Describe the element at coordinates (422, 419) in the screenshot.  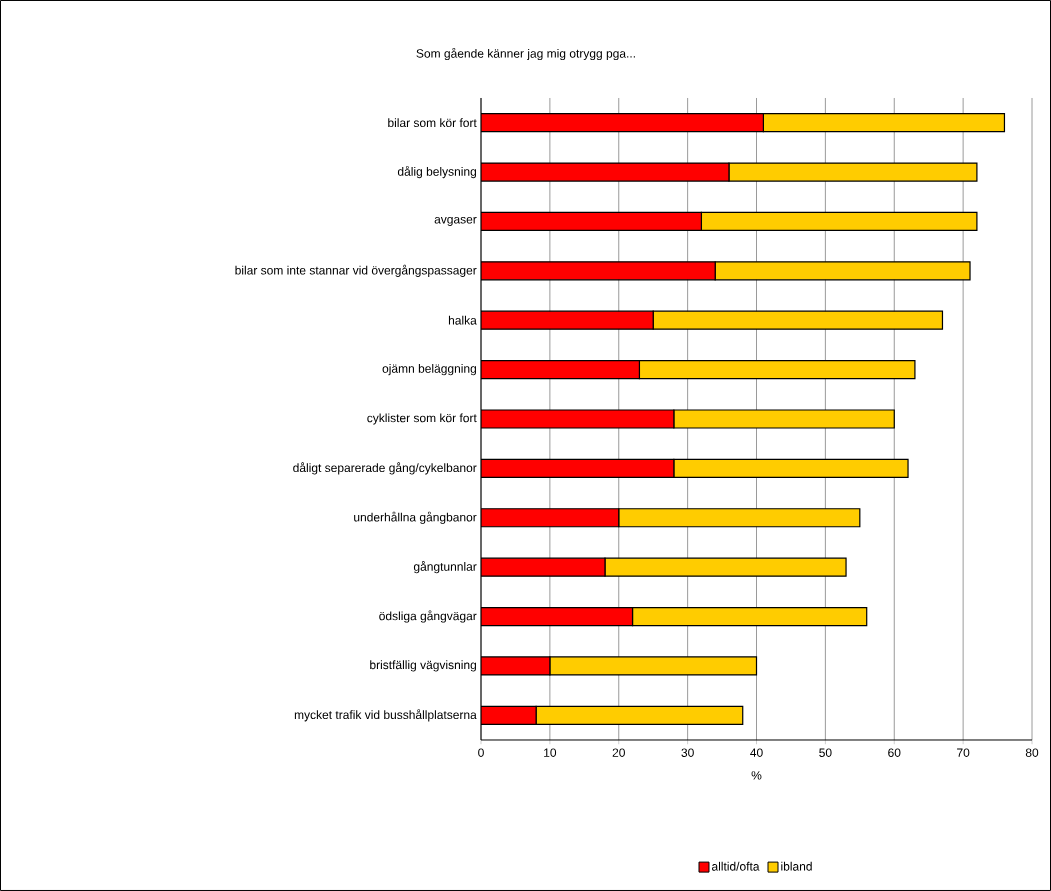
I see `y-tick-label: cyklister som kör fort` at that location.